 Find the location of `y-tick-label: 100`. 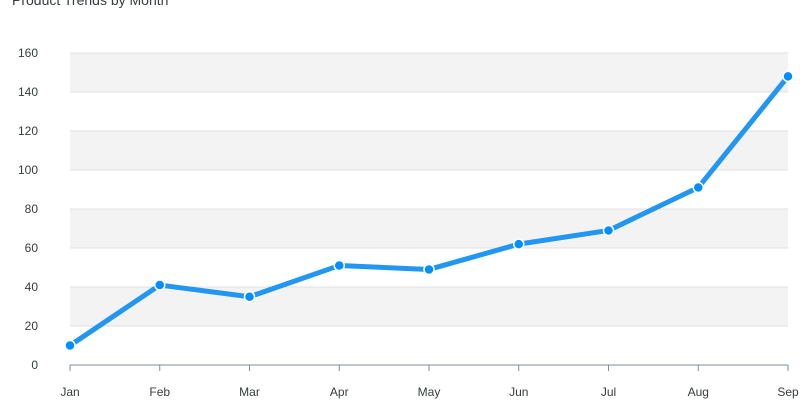

y-tick-label: 100 is located at coordinates (28, 170).